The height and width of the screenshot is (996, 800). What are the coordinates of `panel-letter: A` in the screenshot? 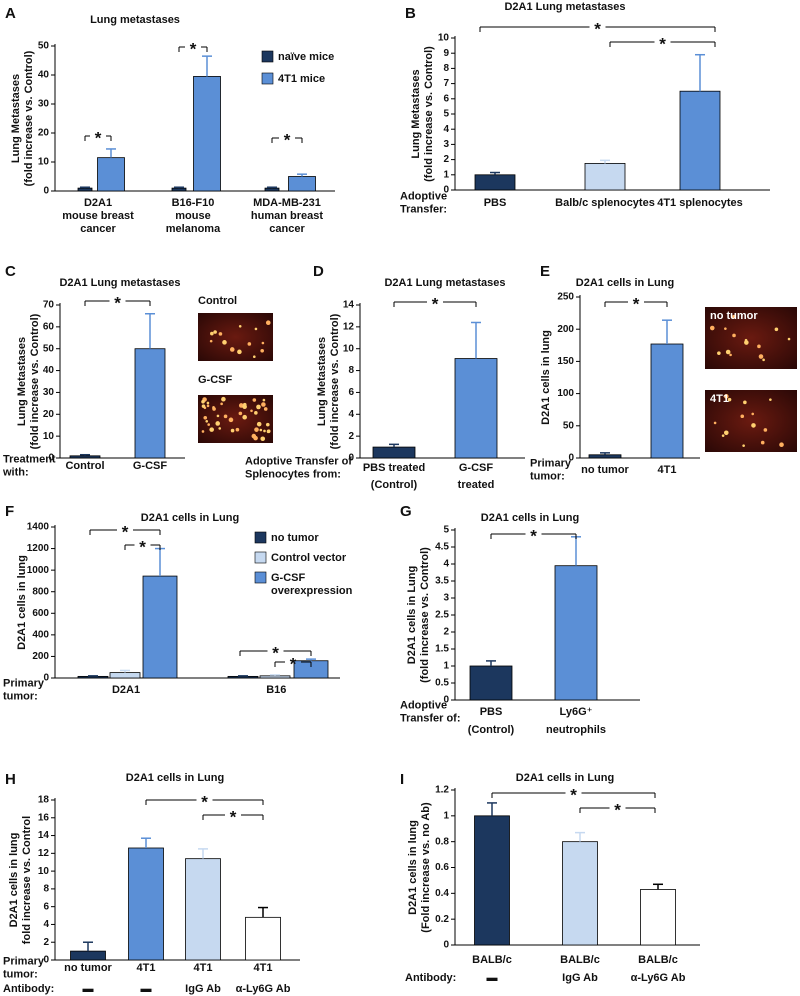 It's located at (10, 13).